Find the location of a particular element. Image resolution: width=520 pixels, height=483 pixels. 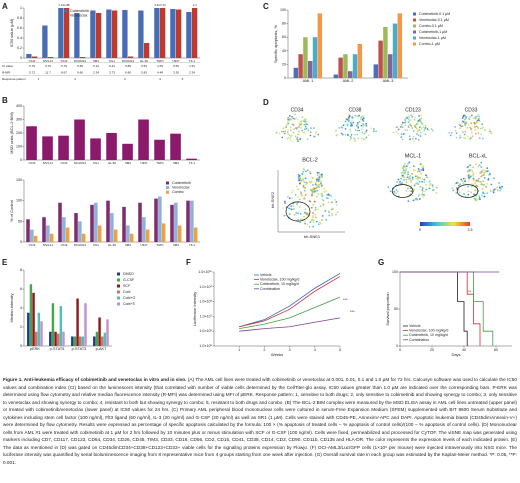

y-axis-label: Luciferase Intensity is located at coordinates (194, 309).